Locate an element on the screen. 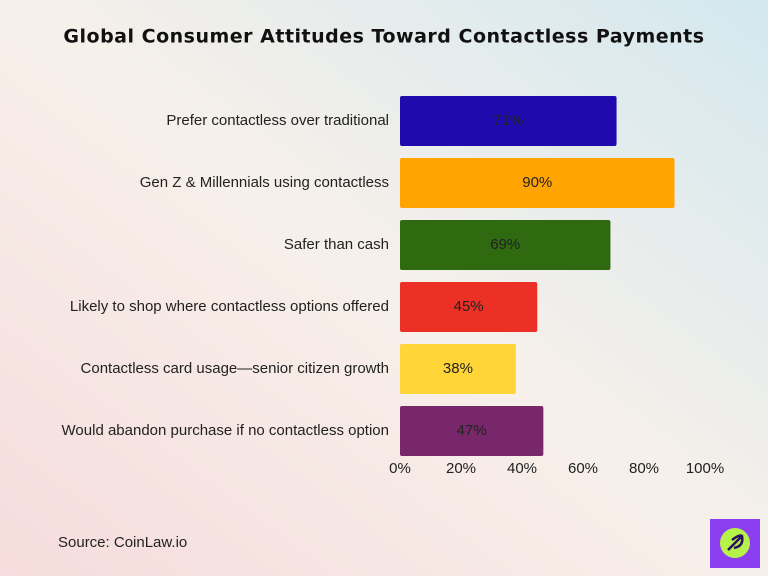 The width and height of the screenshot is (768, 576). x-tick-label: 80% is located at coordinates (644, 468).